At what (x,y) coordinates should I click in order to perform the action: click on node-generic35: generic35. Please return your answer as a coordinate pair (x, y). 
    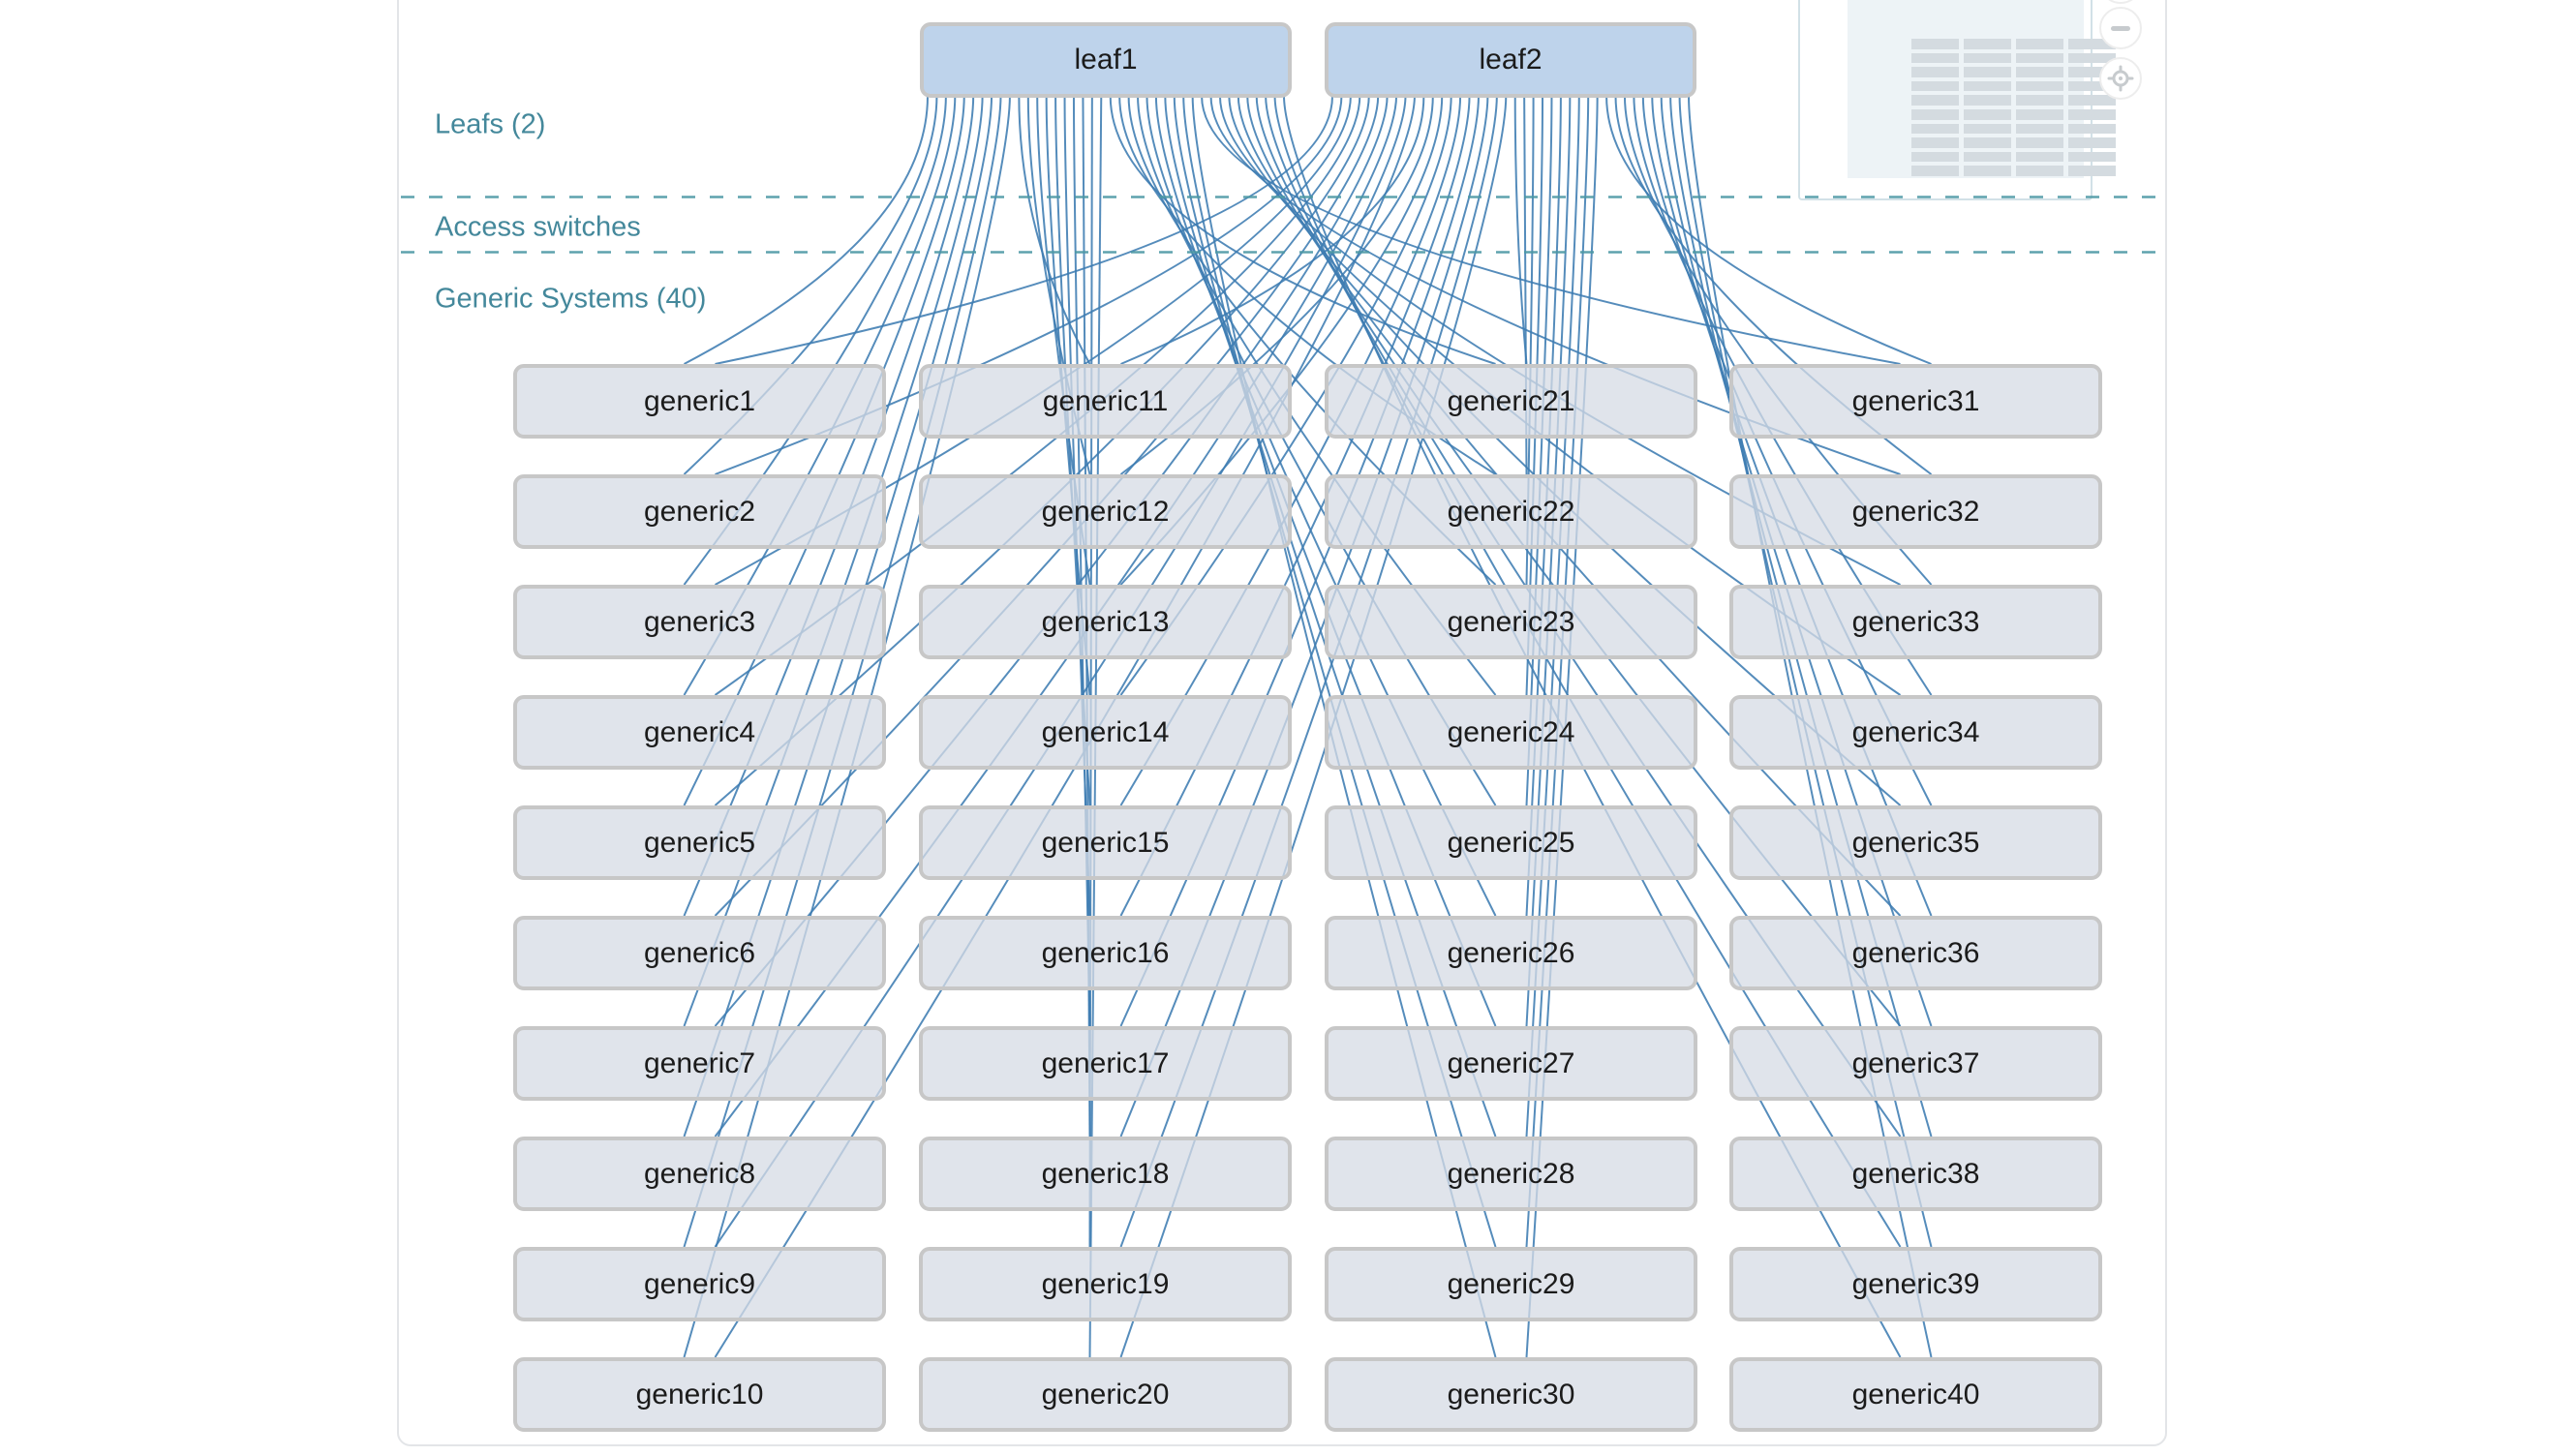
    Looking at the image, I should click on (1915, 843).